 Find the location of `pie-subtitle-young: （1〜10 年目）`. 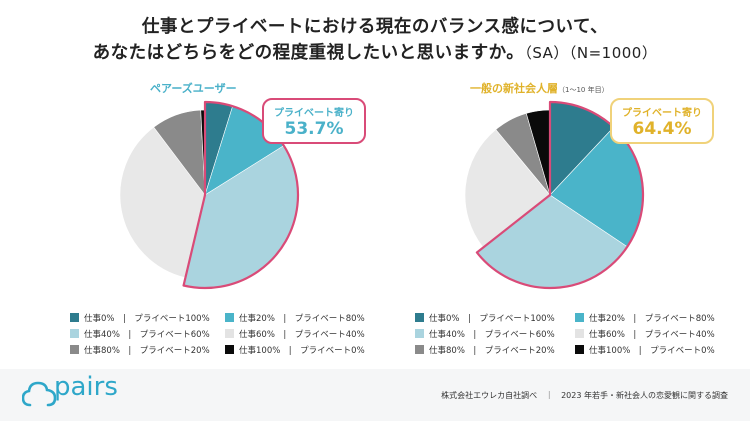

pie-subtitle-young: （1〜10 年目） is located at coordinates (583, 90).